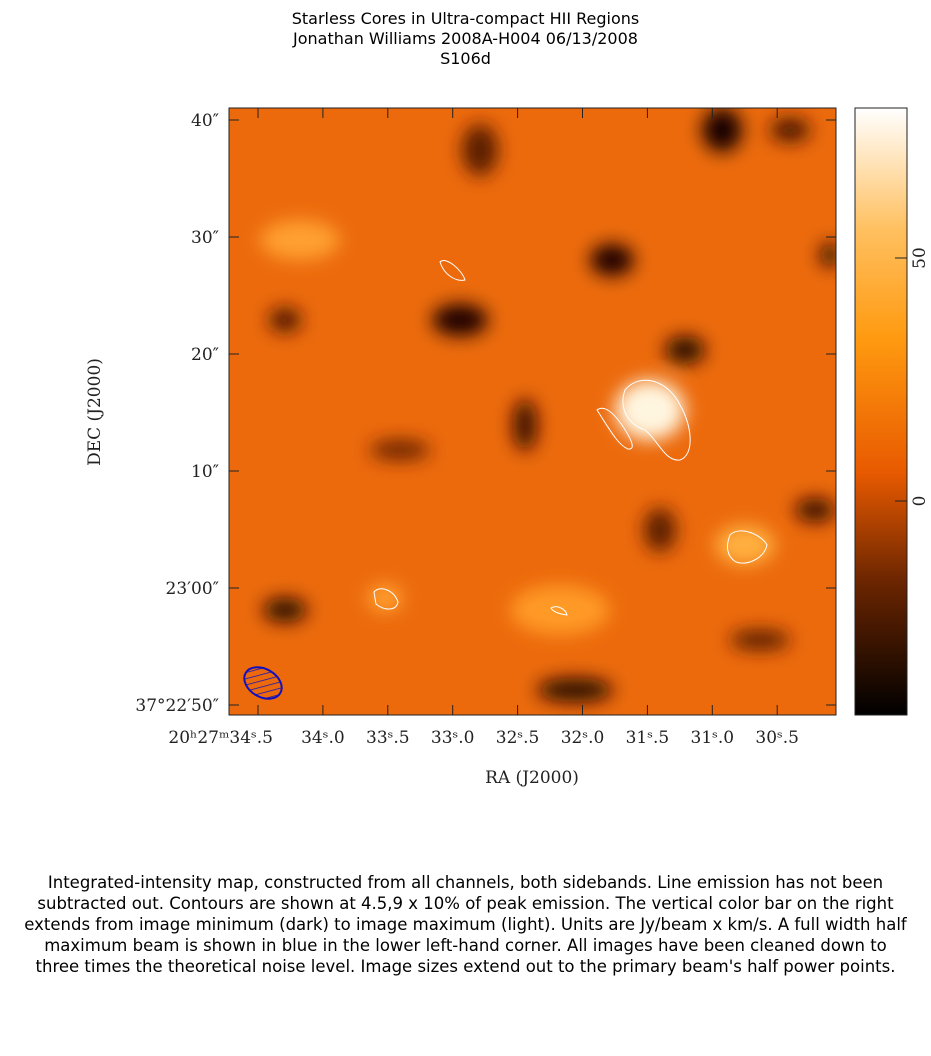 Image resolution: width=931 pixels, height=1056 pixels. What do you see at coordinates (881, 411) in the screenshot?
I see `colorbar` at bounding box center [881, 411].